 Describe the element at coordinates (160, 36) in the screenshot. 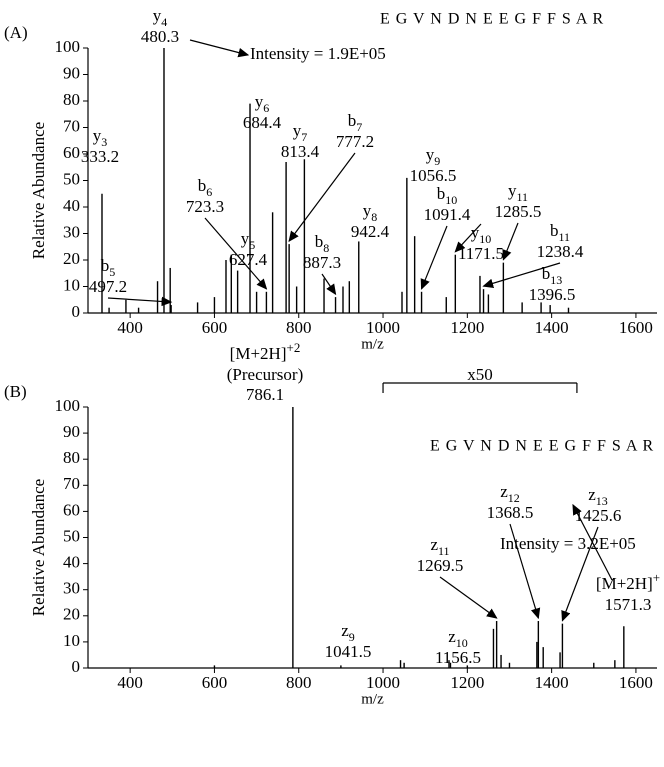

I see `ion-mz: 480.3` at that location.